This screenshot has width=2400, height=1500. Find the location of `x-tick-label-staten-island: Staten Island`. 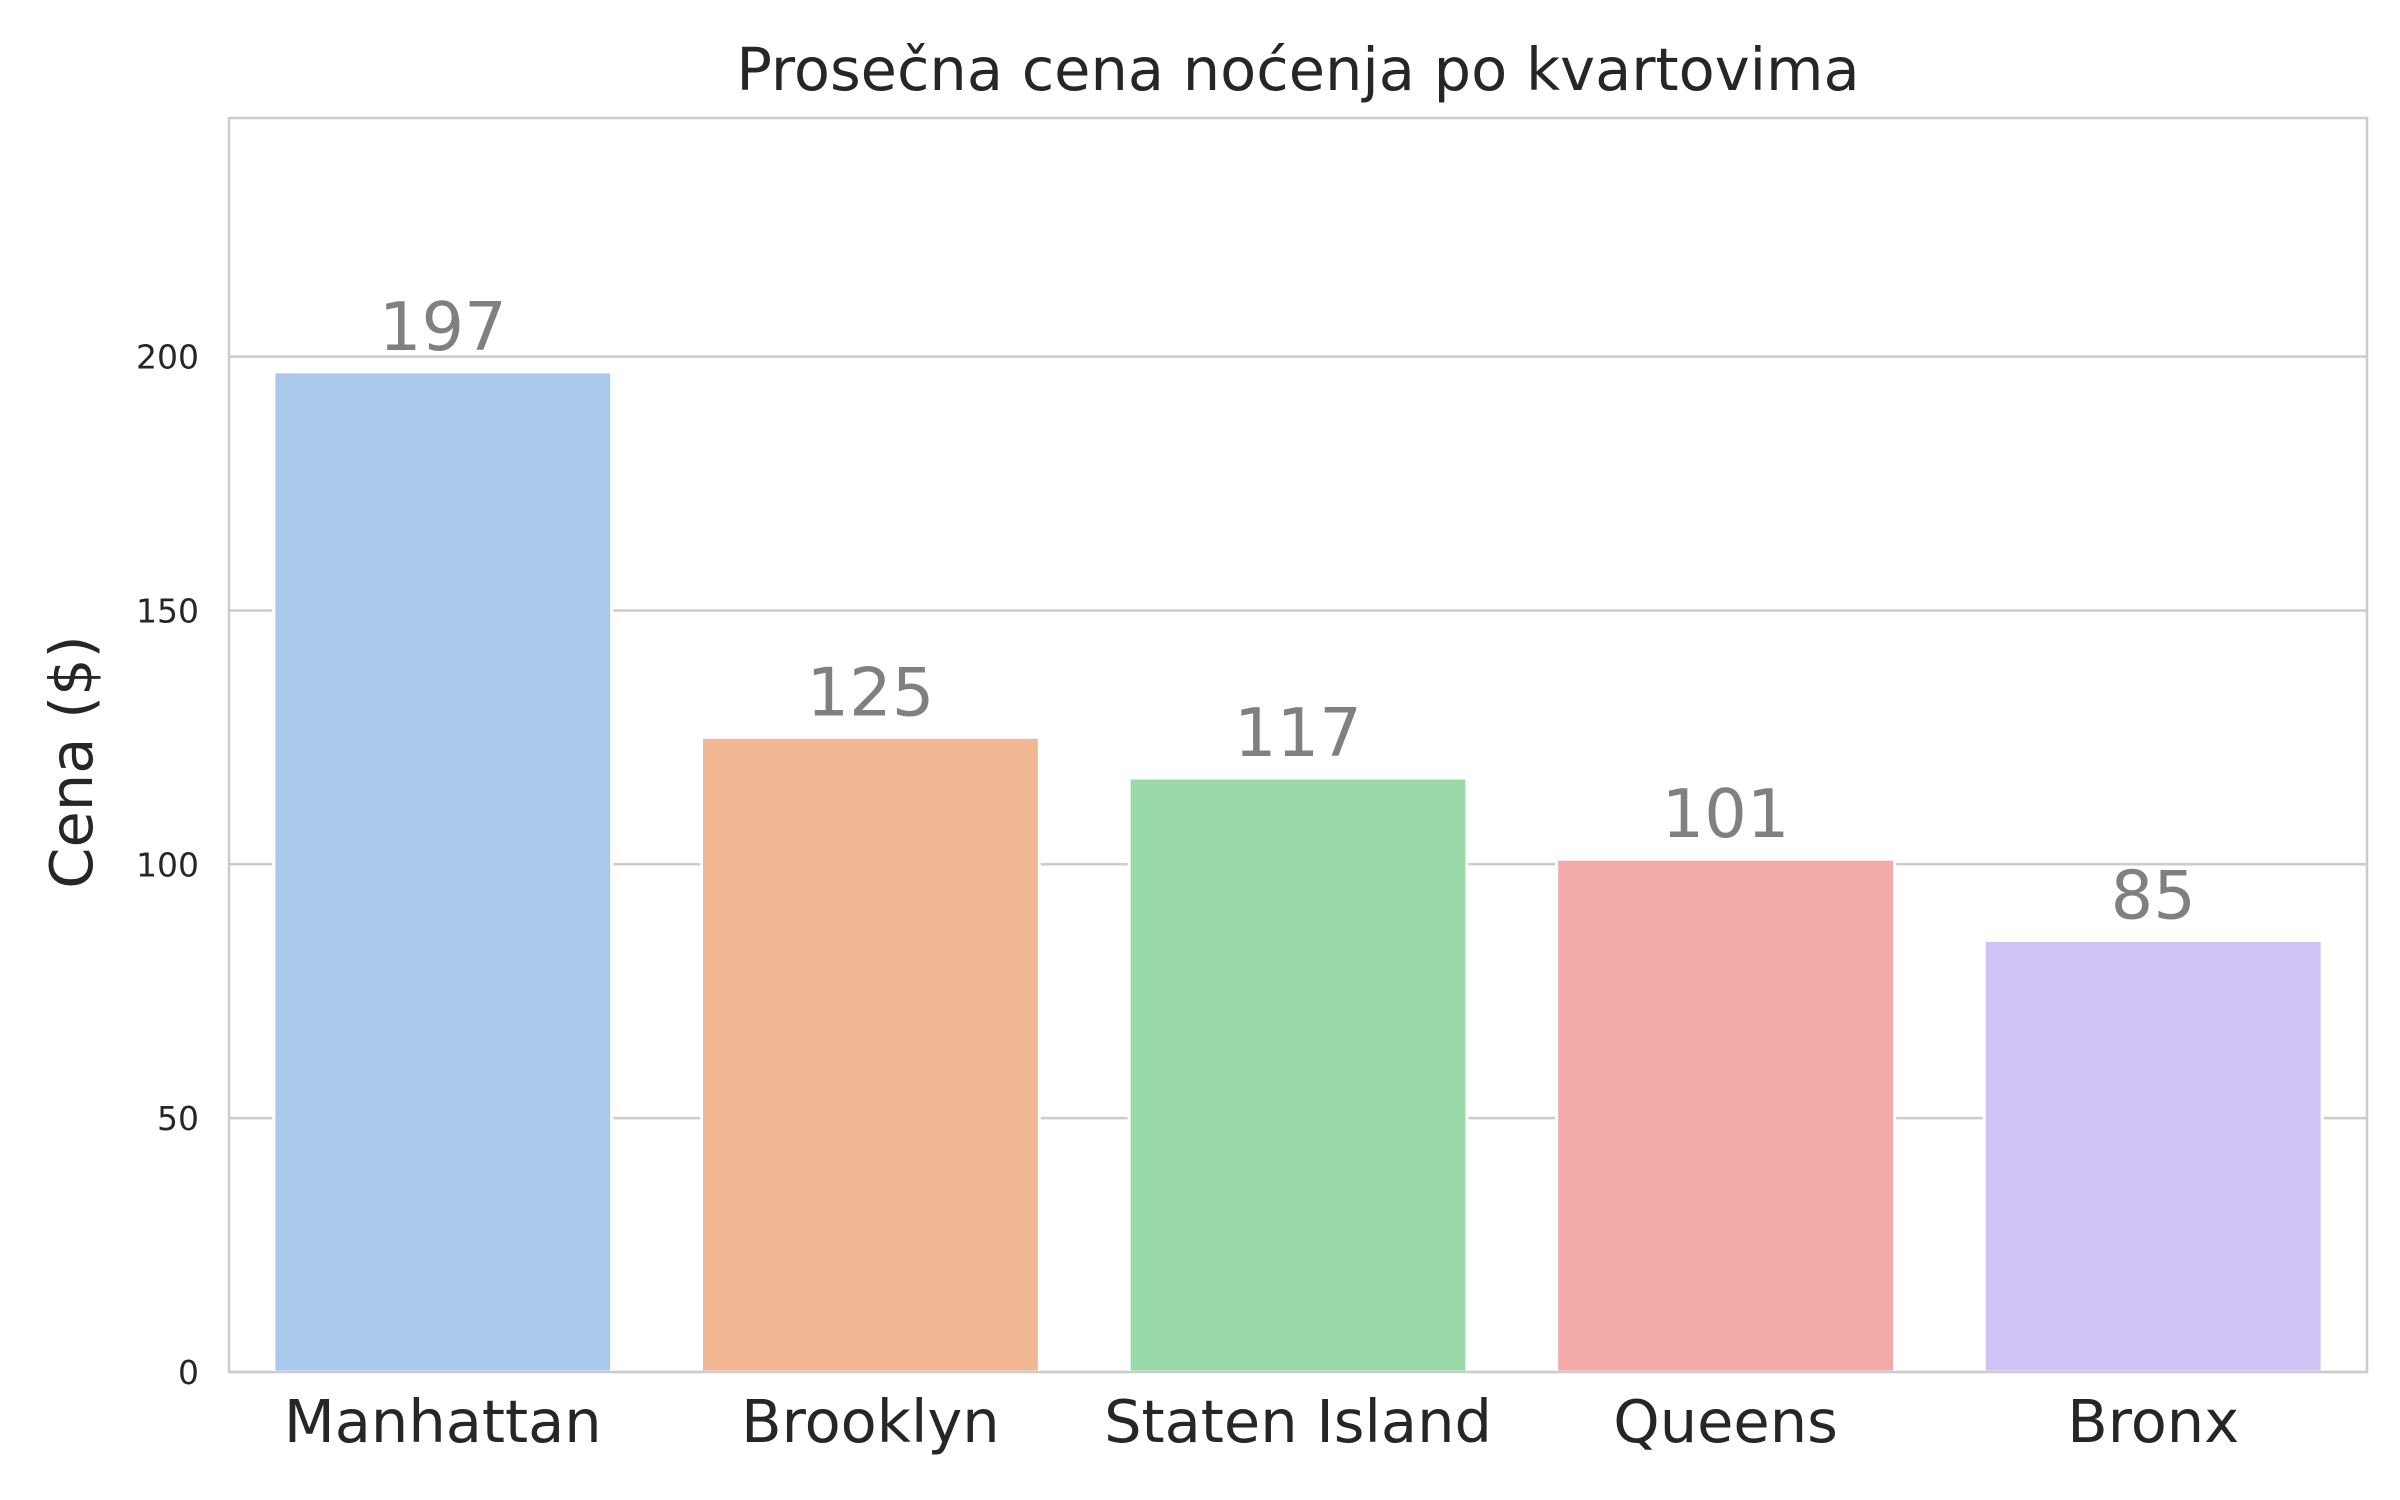

x-tick-label-staten-island: Staten Island is located at coordinates (1298, 1421).